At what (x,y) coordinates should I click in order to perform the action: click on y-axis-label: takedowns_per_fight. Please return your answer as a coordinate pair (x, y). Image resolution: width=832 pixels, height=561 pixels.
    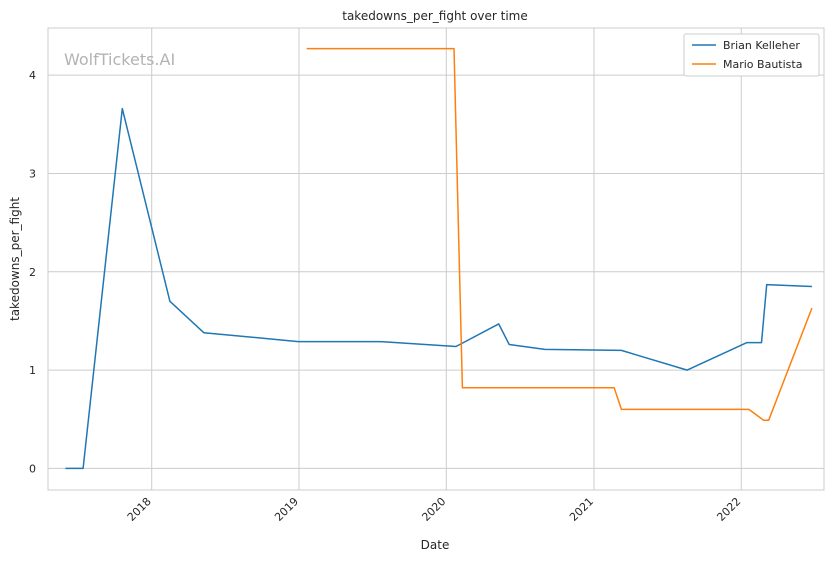
    Looking at the image, I should click on (15, 259).